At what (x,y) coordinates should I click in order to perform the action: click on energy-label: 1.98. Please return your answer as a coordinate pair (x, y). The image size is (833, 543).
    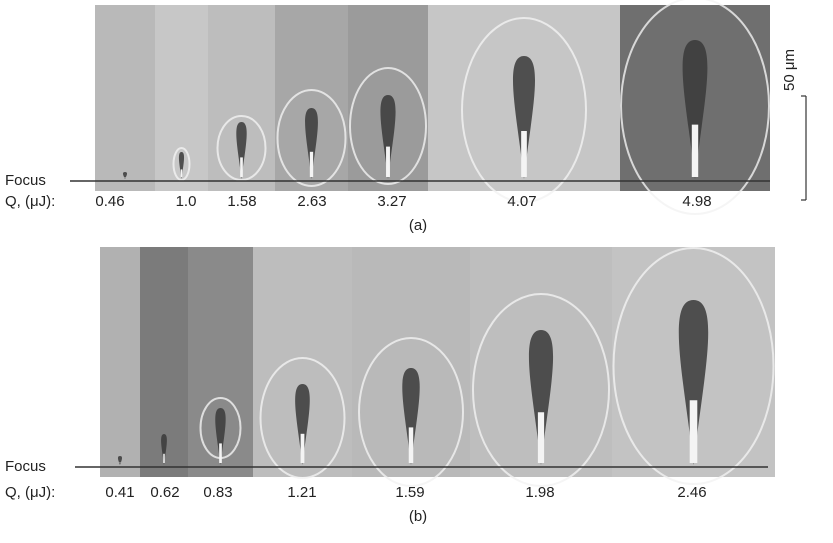
    Looking at the image, I should click on (539, 492).